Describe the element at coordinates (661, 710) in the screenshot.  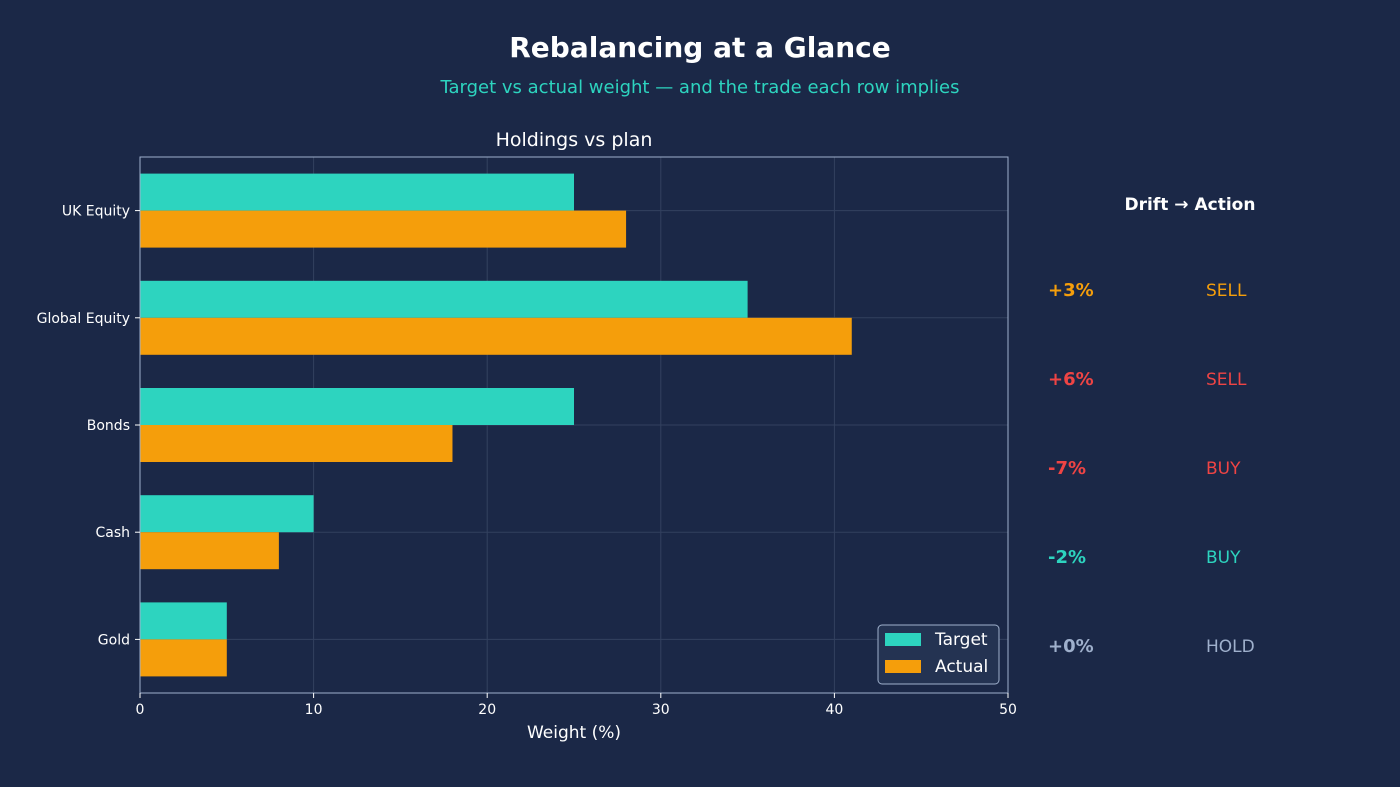
I see `x-tick-label: 30` at that location.